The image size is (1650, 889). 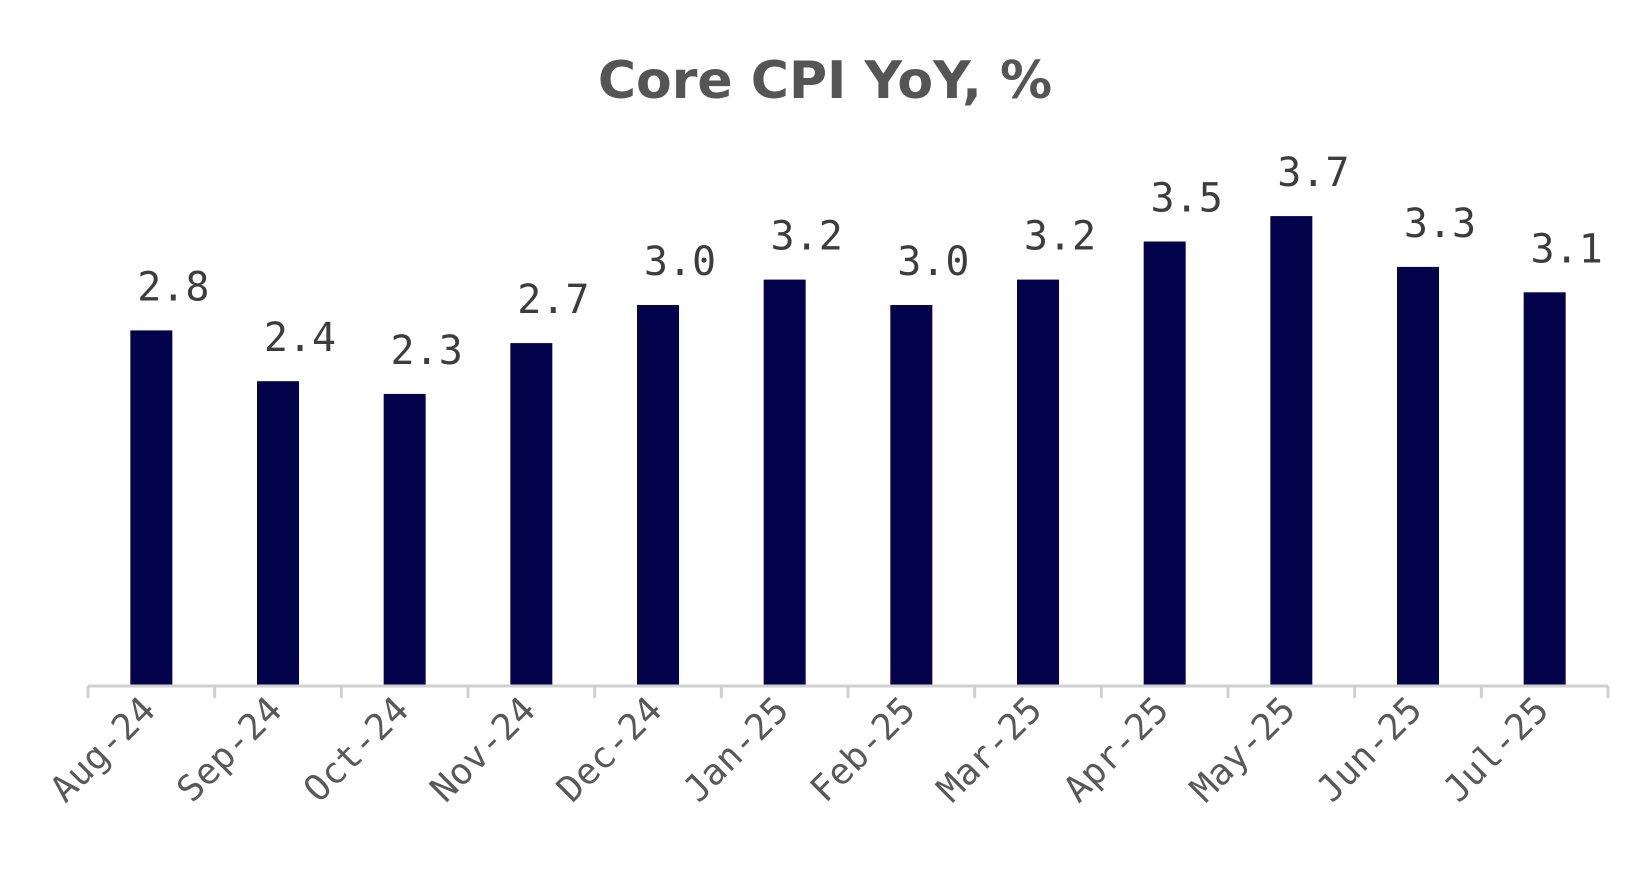 I want to click on data-label-may-25: 3.7, so click(x=1313, y=173).